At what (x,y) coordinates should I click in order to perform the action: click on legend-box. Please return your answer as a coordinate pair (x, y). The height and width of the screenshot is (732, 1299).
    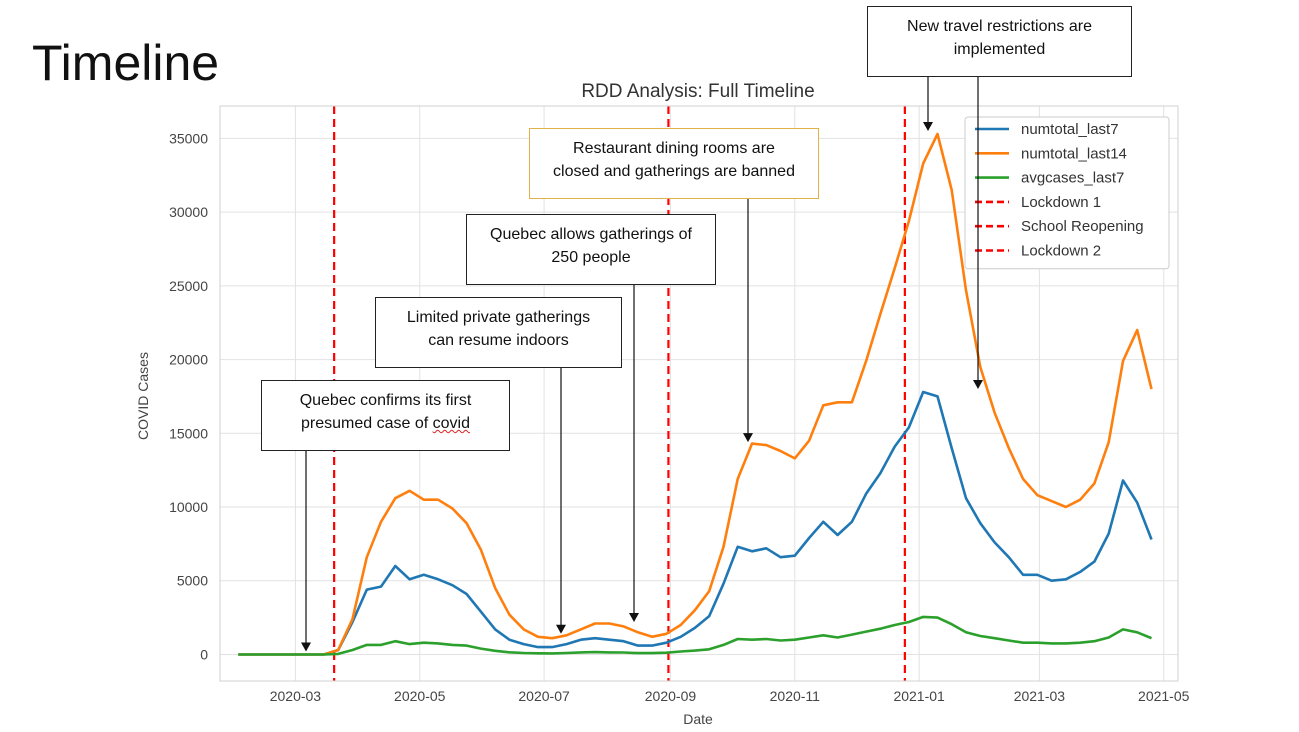
    Looking at the image, I should click on (1067, 193).